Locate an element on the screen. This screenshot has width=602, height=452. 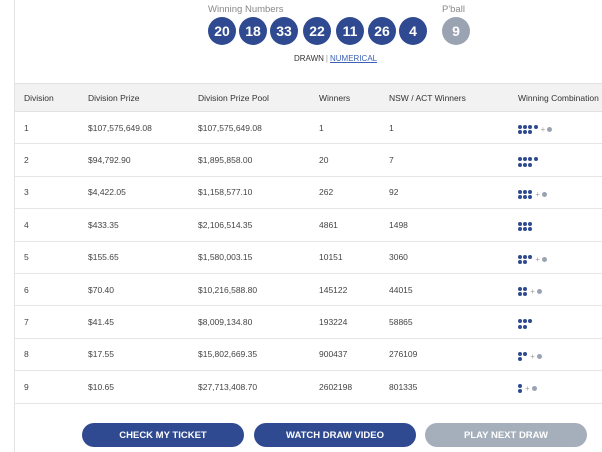
table-row: 9 $10.65 $27,713,408.70 2602198 801335 + is located at coordinates (308, 387).